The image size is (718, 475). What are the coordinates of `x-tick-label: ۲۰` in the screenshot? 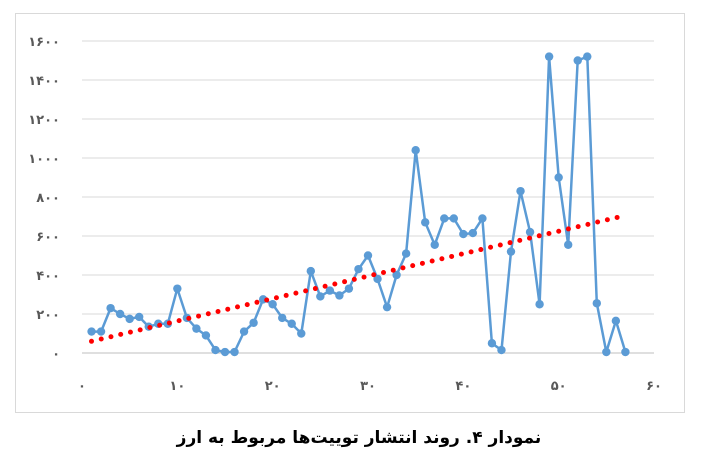 It's located at (273, 386).